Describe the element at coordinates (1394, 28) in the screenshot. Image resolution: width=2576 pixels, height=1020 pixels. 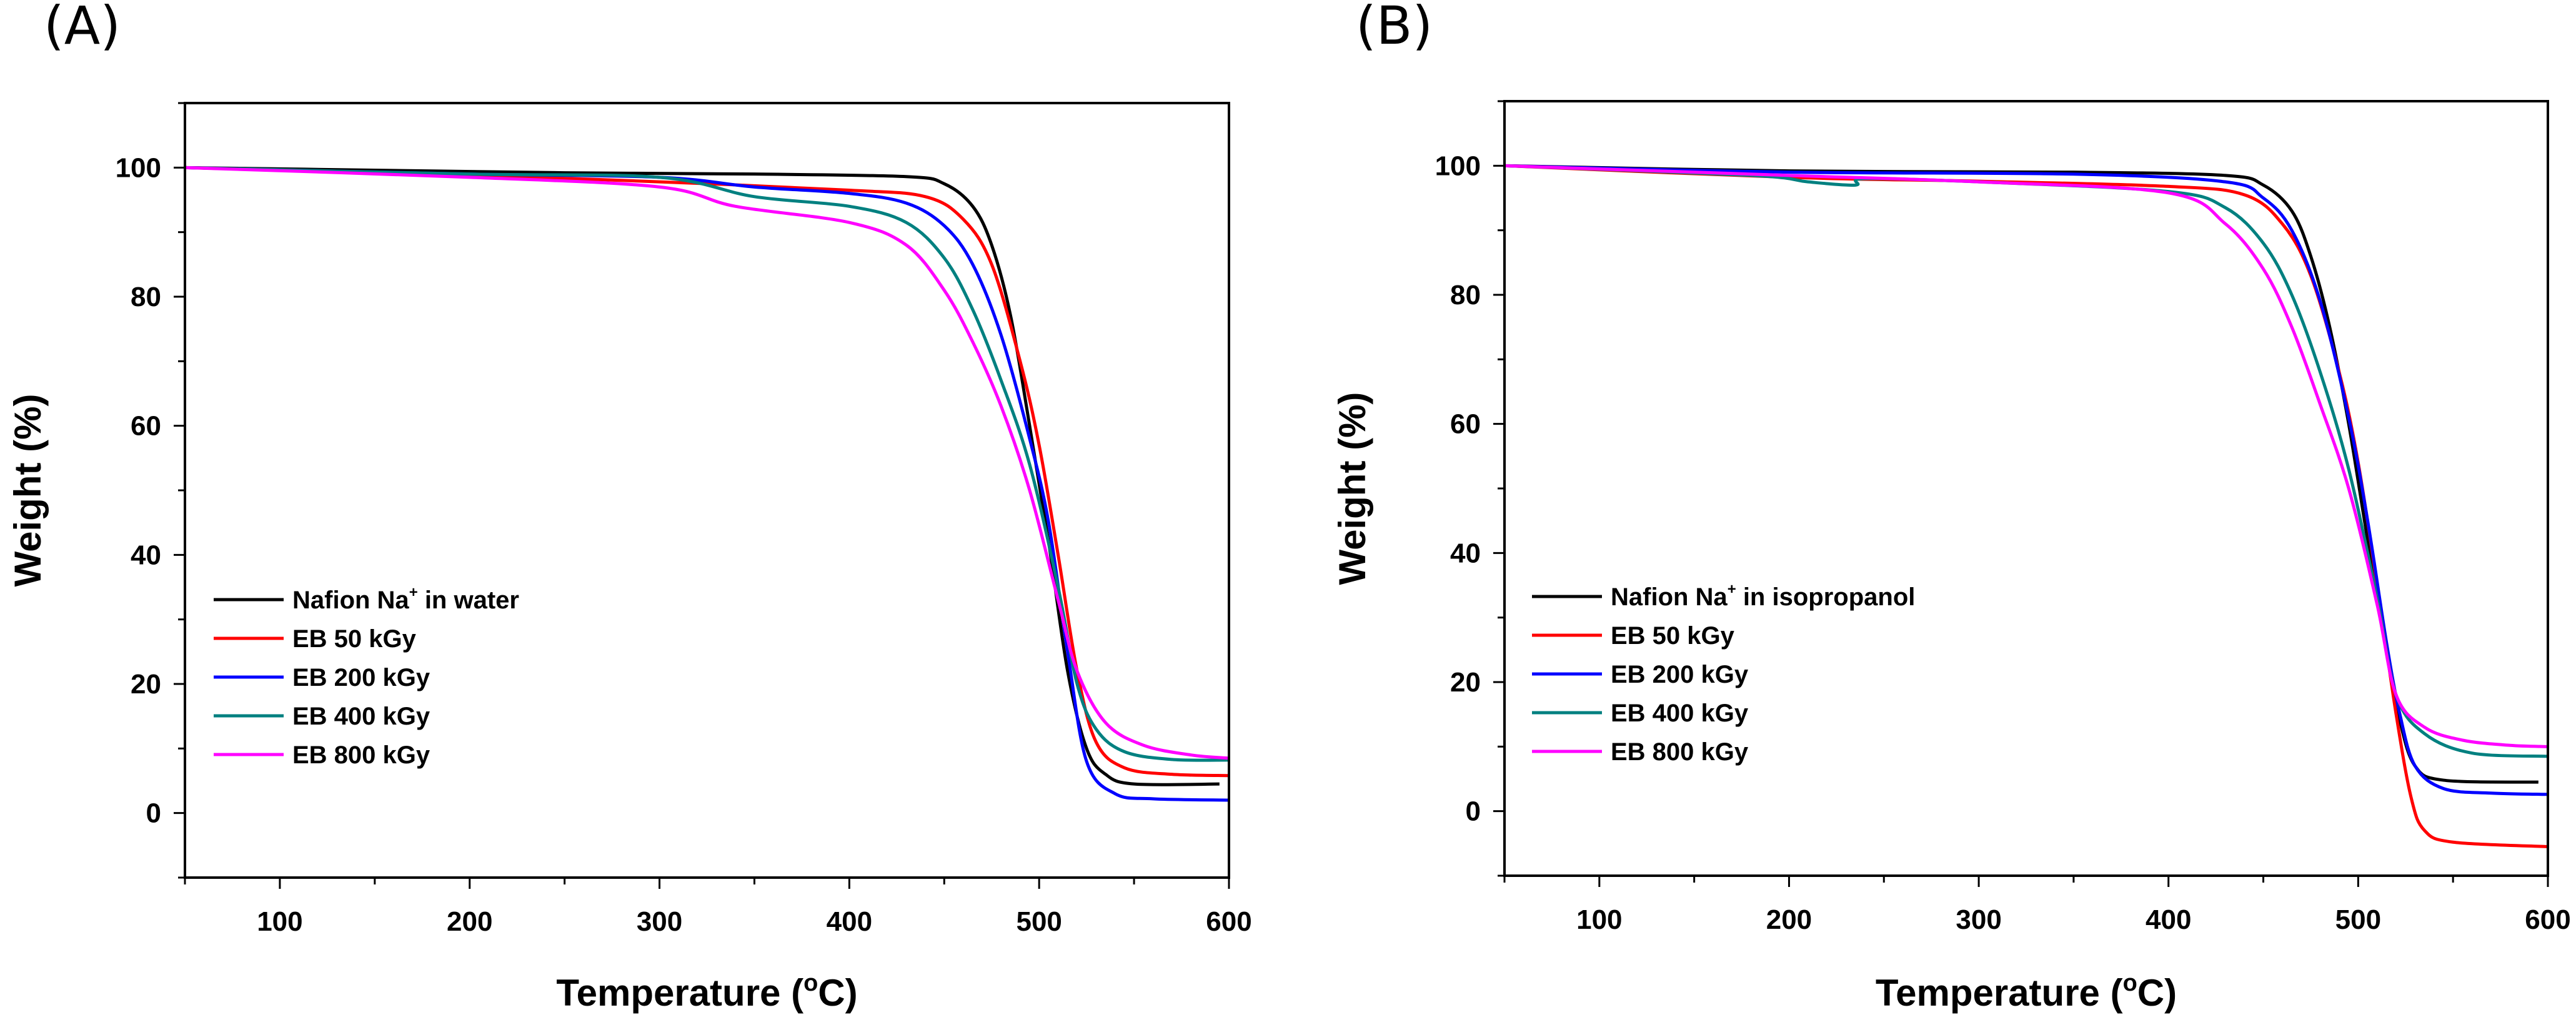
I see `panel-label: (B)` at that location.